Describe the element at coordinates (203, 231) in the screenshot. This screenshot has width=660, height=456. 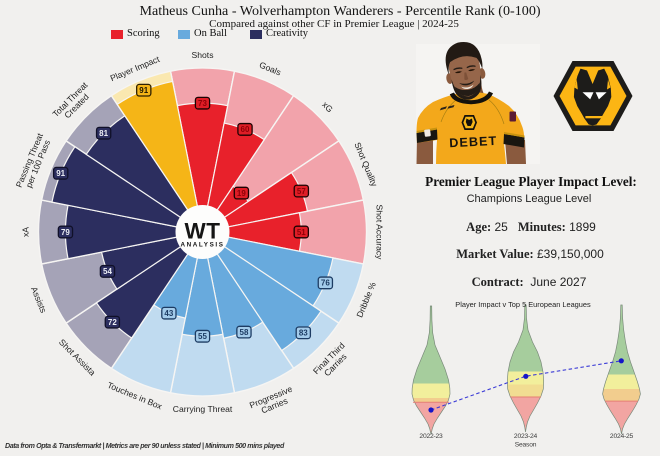
I see `svg-text: WT` at that location.